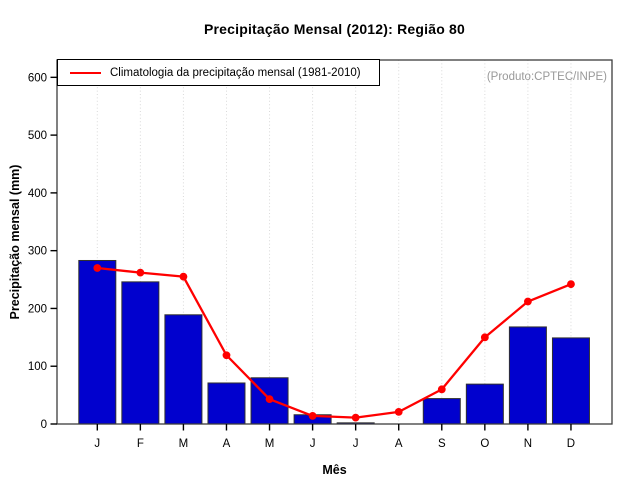 This screenshot has height=500, width=640. Describe the element at coordinates (37, 194) in the screenshot. I see `y-tick-label: 400` at that location.